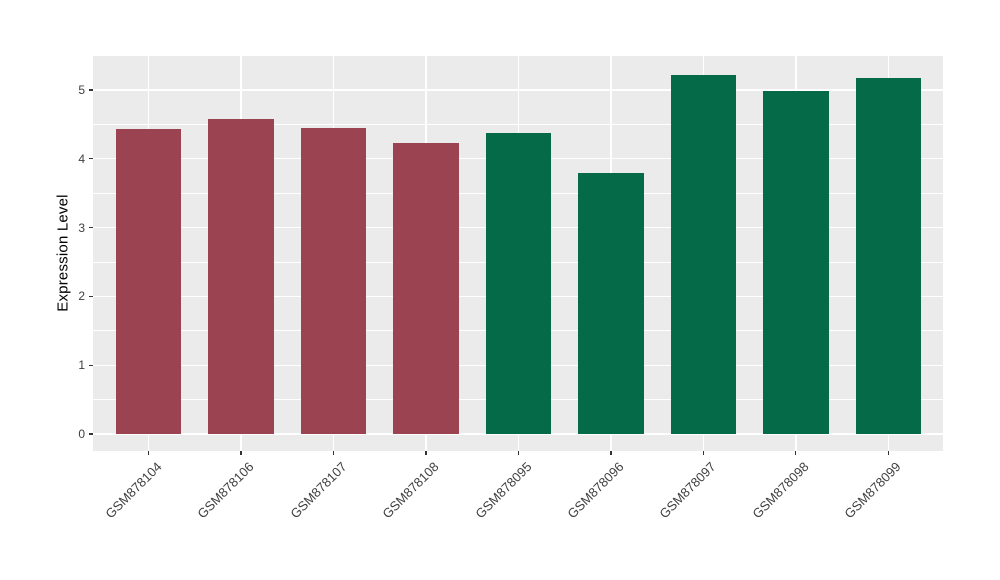 The image size is (1000, 580). What do you see at coordinates (688, 490) in the screenshot?
I see `x-tick-label: GSM878097` at bounding box center [688, 490].